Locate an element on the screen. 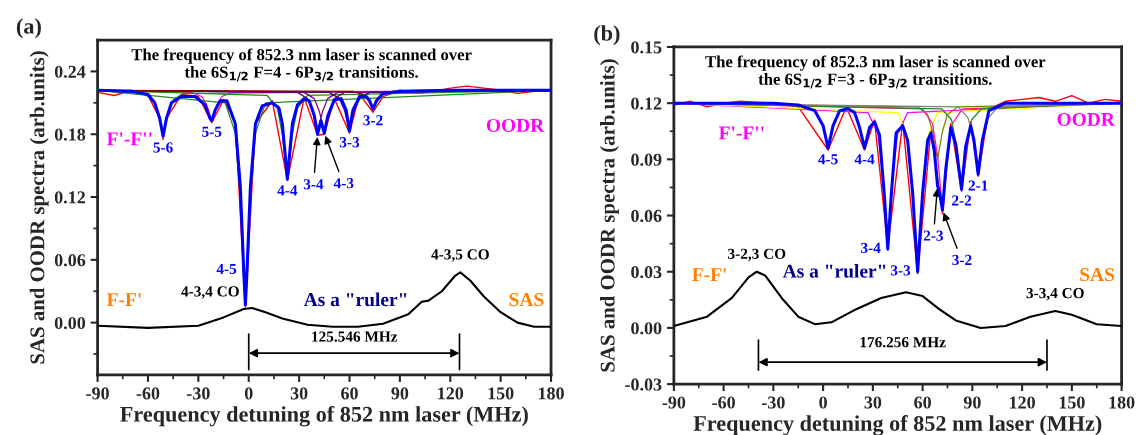 This screenshot has height=435, width=1148. data-label: 5-6 is located at coordinates (163, 147).